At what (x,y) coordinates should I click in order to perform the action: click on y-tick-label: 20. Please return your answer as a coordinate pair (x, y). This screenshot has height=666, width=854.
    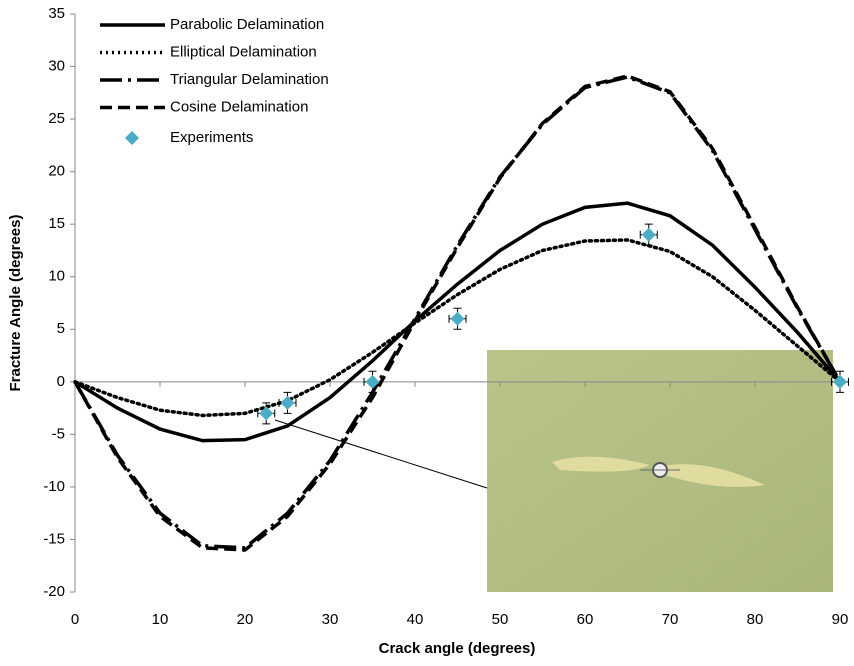
    Looking at the image, I should click on (56, 171).